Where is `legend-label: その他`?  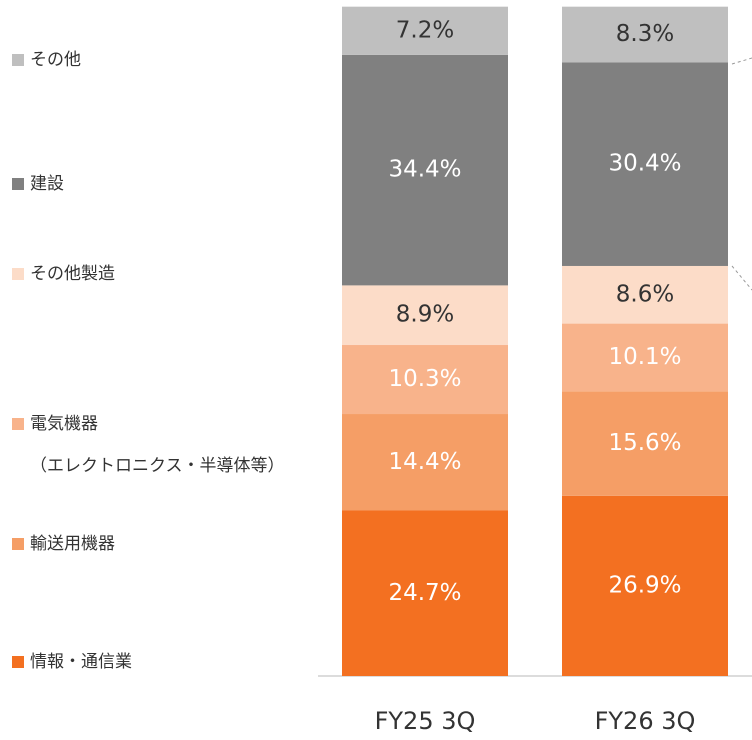
legend-label: その他 is located at coordinates (55, 60).